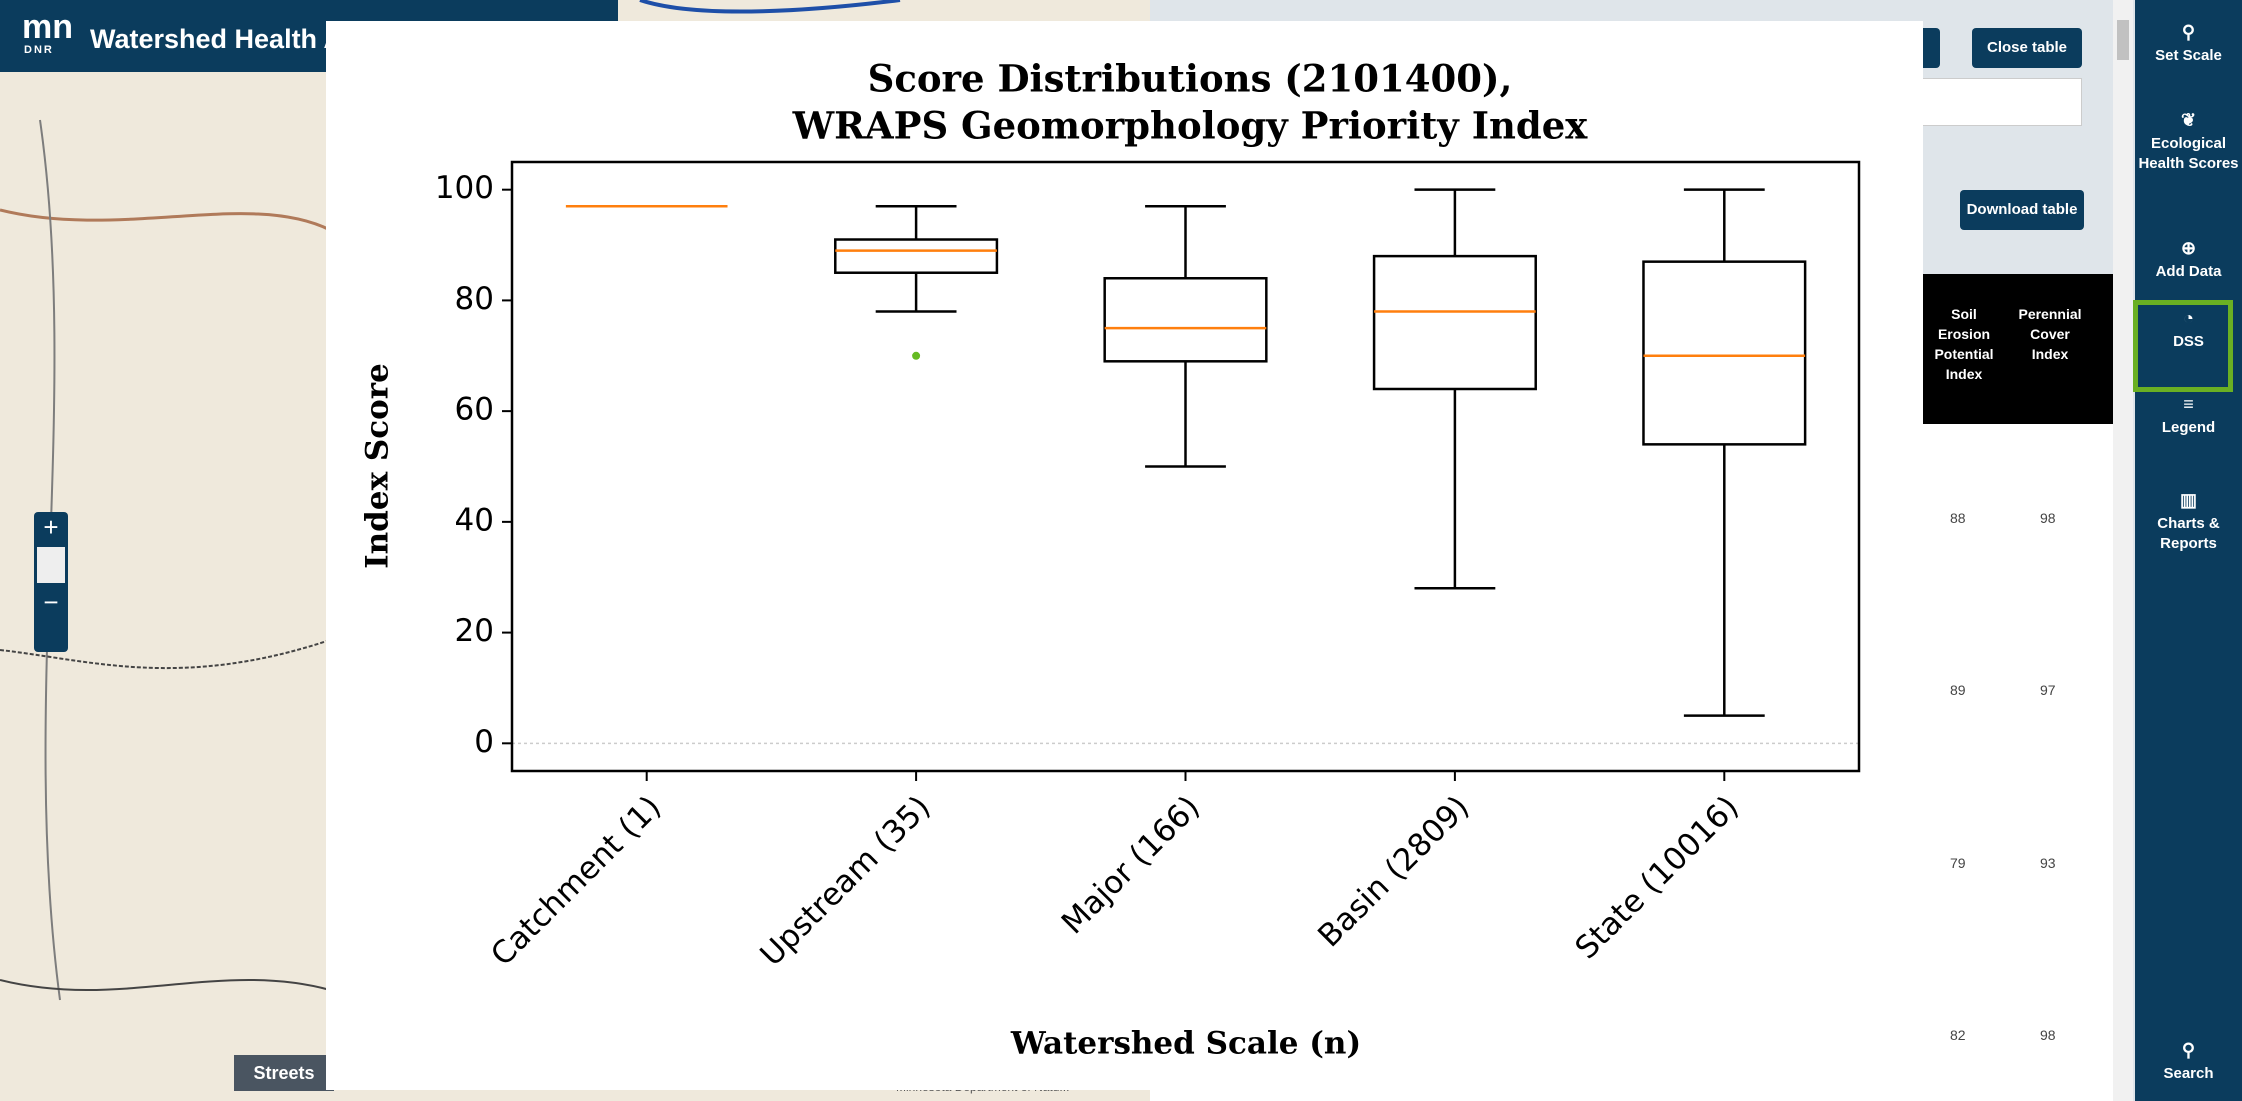 The image size is (2242, 1101). Describe the element at coordinates (474, 520) in the screenshot. I see `y-tick-label: 40` at that location.